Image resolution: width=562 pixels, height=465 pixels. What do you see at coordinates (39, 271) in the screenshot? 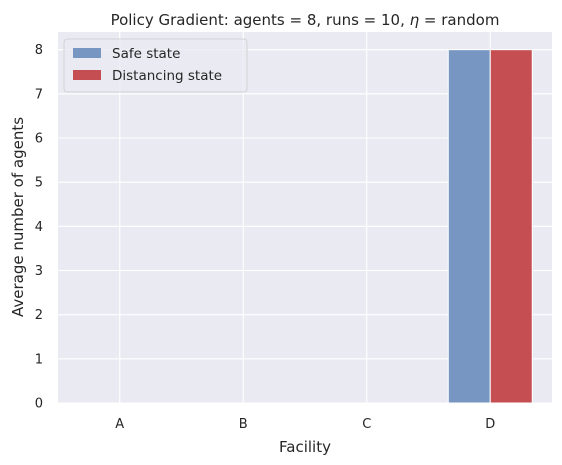
I see `y-tick-label-3: 3` at bounding box center [39, 271].